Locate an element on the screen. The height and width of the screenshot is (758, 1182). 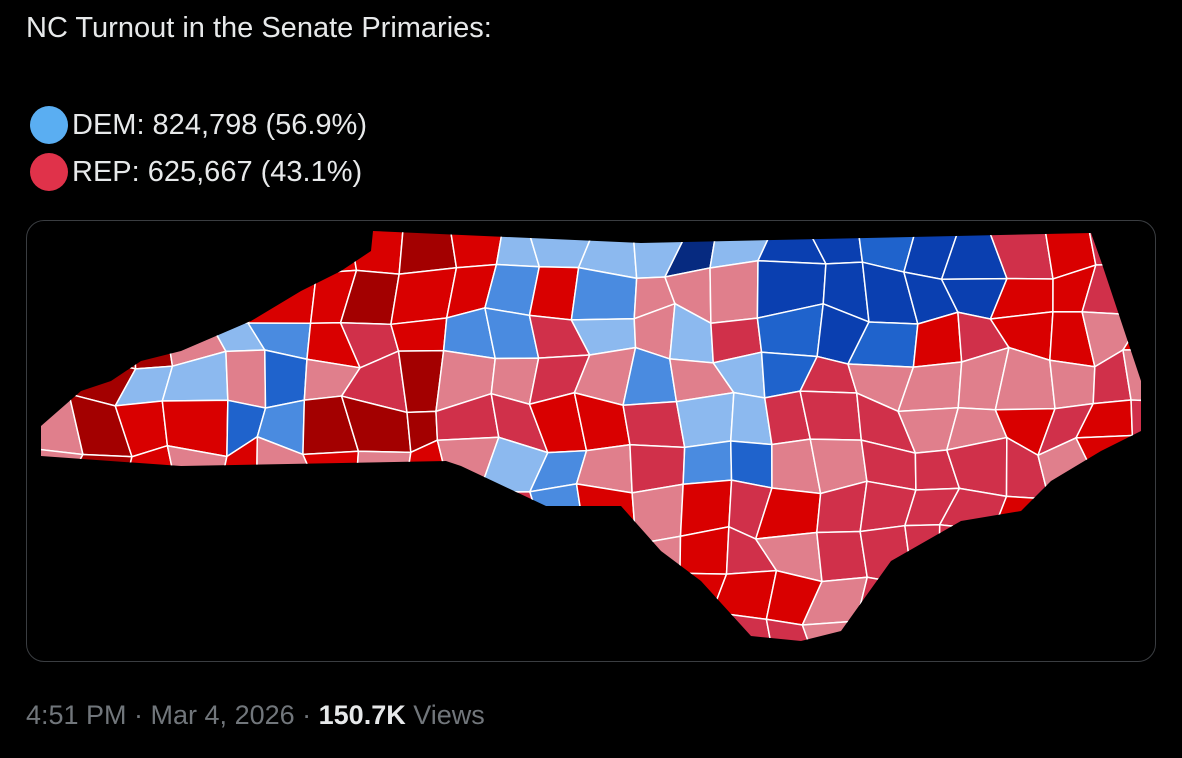
post-text: NC Turnout in the Senate Primaries: is located at coordinates (259, 28).